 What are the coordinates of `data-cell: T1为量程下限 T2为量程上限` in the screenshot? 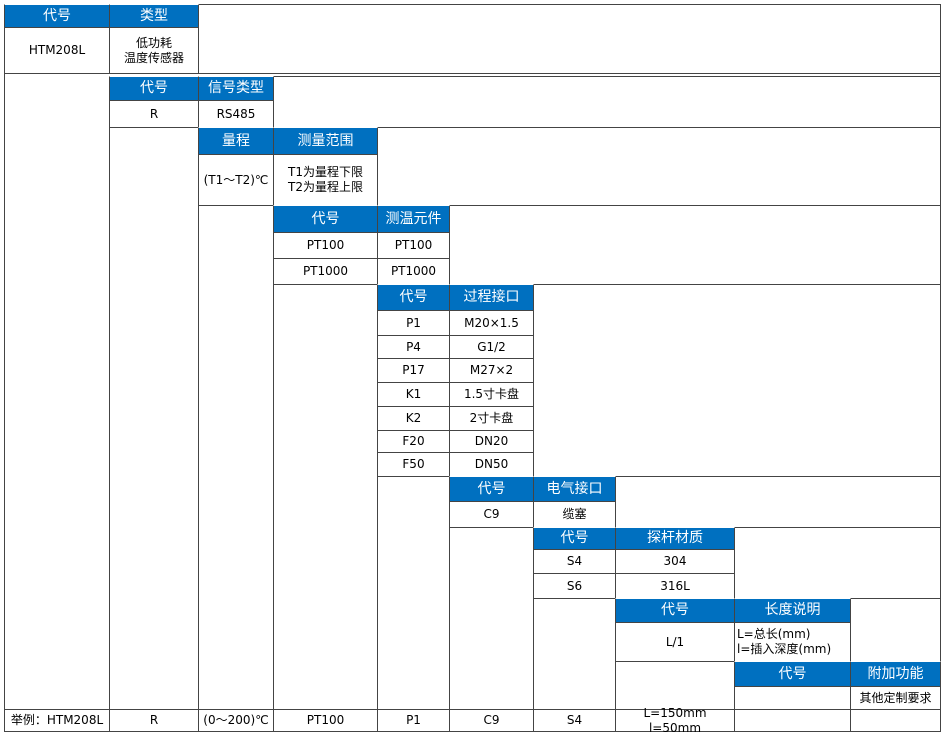 It's located at (325, 180).